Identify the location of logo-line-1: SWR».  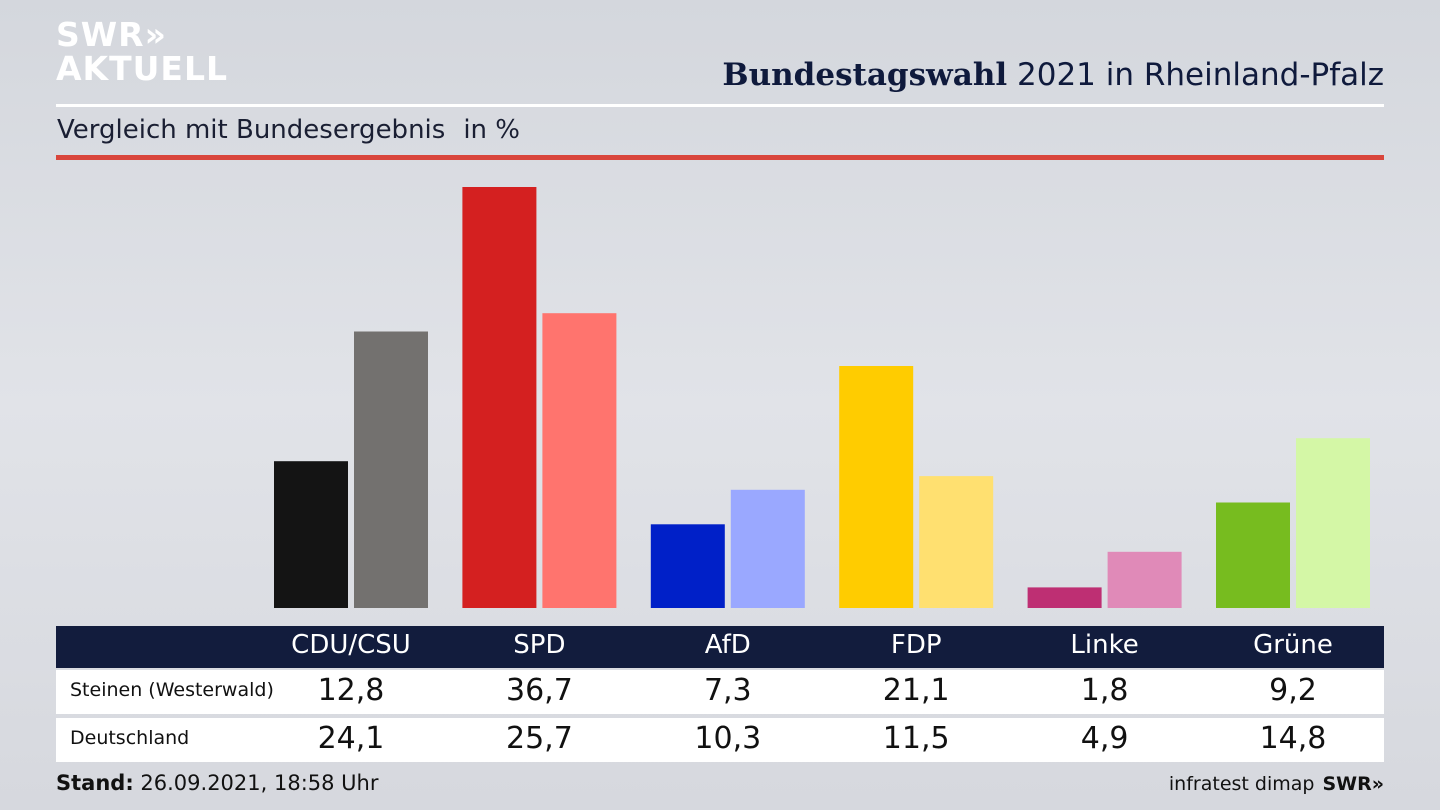
(111, 34).